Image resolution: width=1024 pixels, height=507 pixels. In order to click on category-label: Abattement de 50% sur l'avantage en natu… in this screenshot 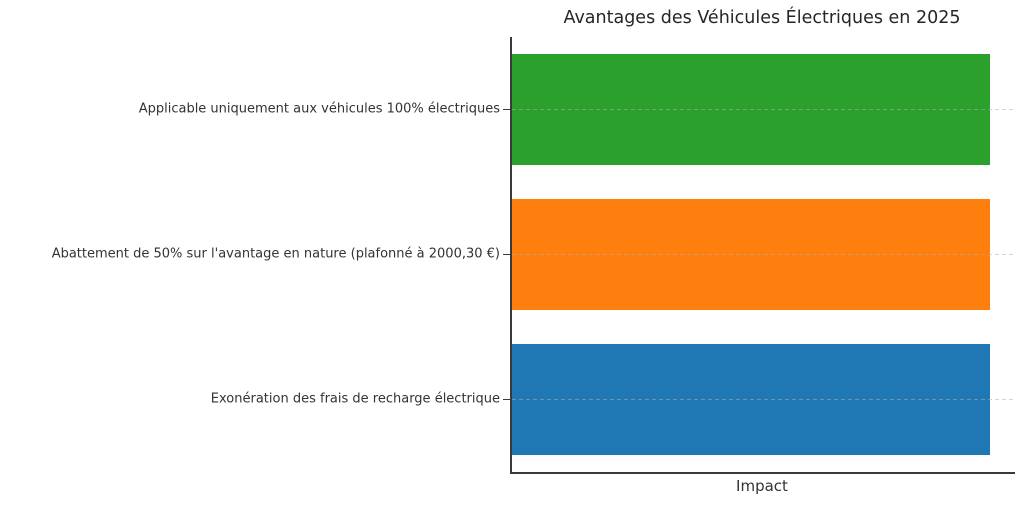, I will do `click(275, 254)`.